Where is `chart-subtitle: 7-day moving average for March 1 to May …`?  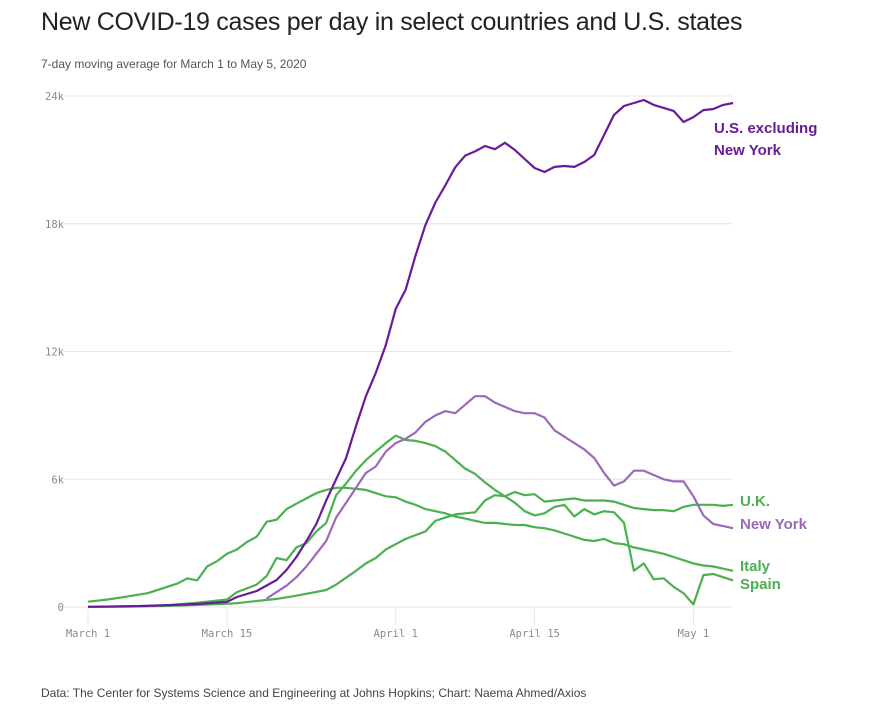 chart-subtitle: 7-day moving average for March 1 to May … is located at coordinates (174, 64).